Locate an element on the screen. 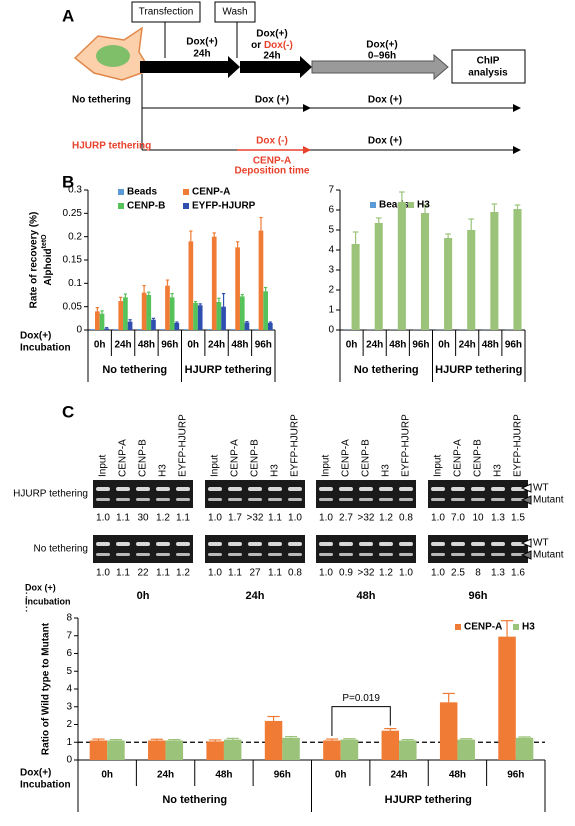 The width and height of the screenshot is (575, 826). label: or is located at coordinates (257, 45).